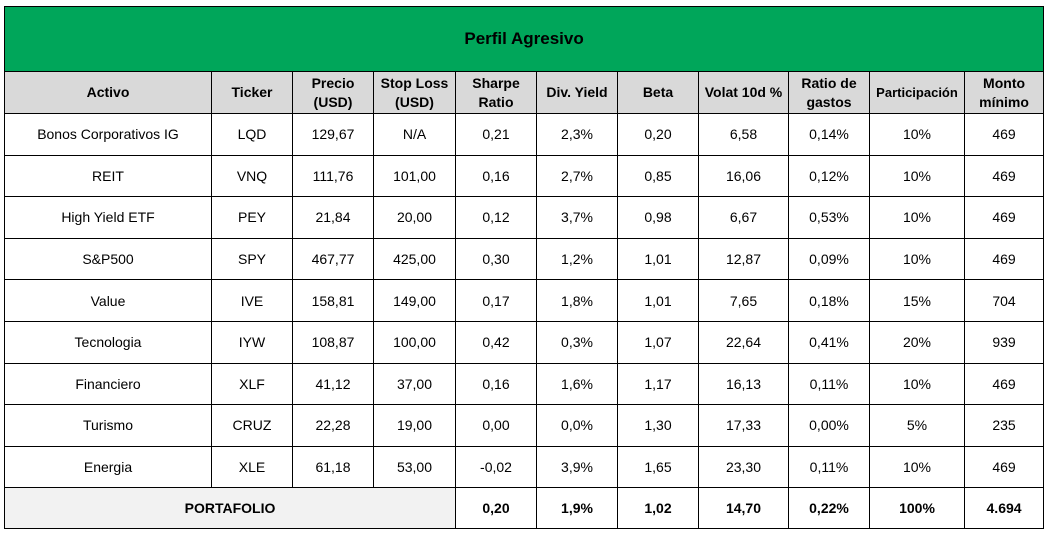 This screenshot has width=1050, height=534. What do you see at coordinates (1004, 425) in the screenshot?
I see `table-cell: 235` at bounding box center [1004, 425].